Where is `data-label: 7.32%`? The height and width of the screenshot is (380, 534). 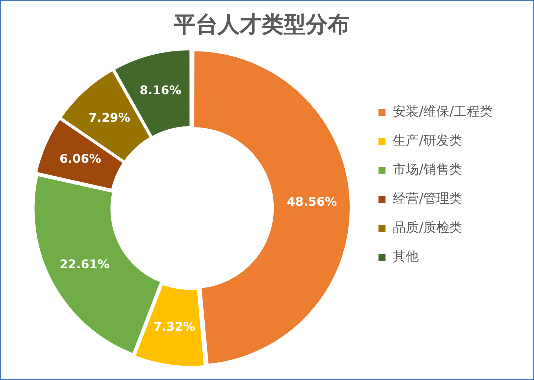
data-label: 7.32% is located at coordinates (175, 327).